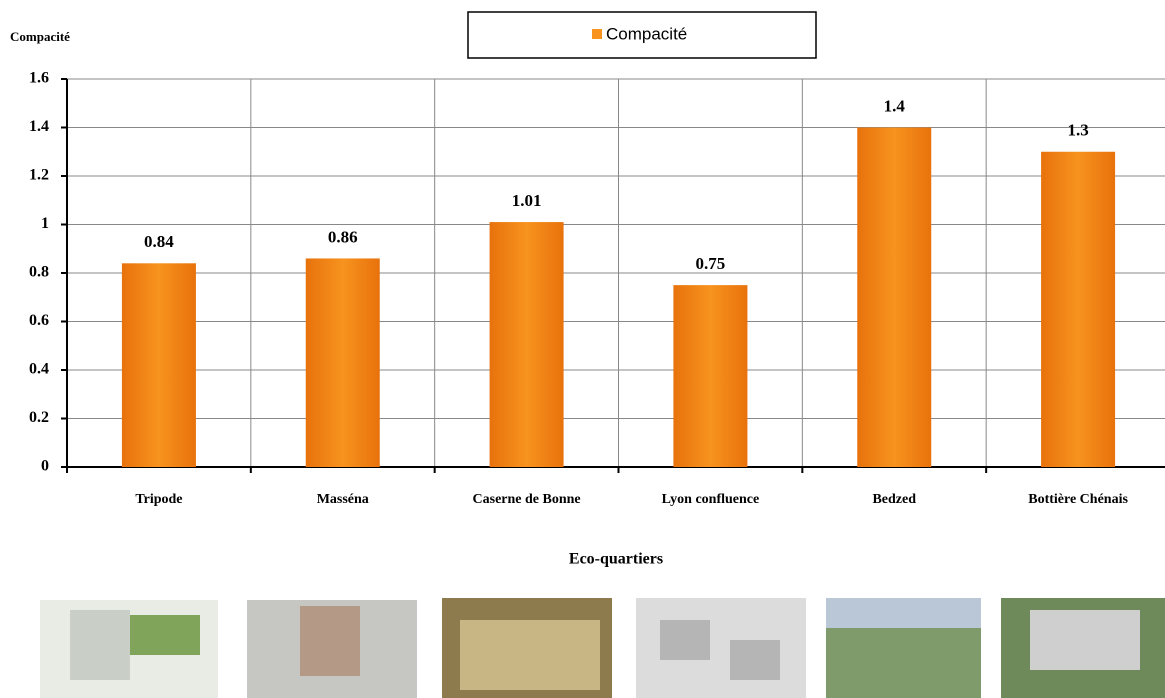  I want to click on y-axis-label: Compacité, so click(40, 36).